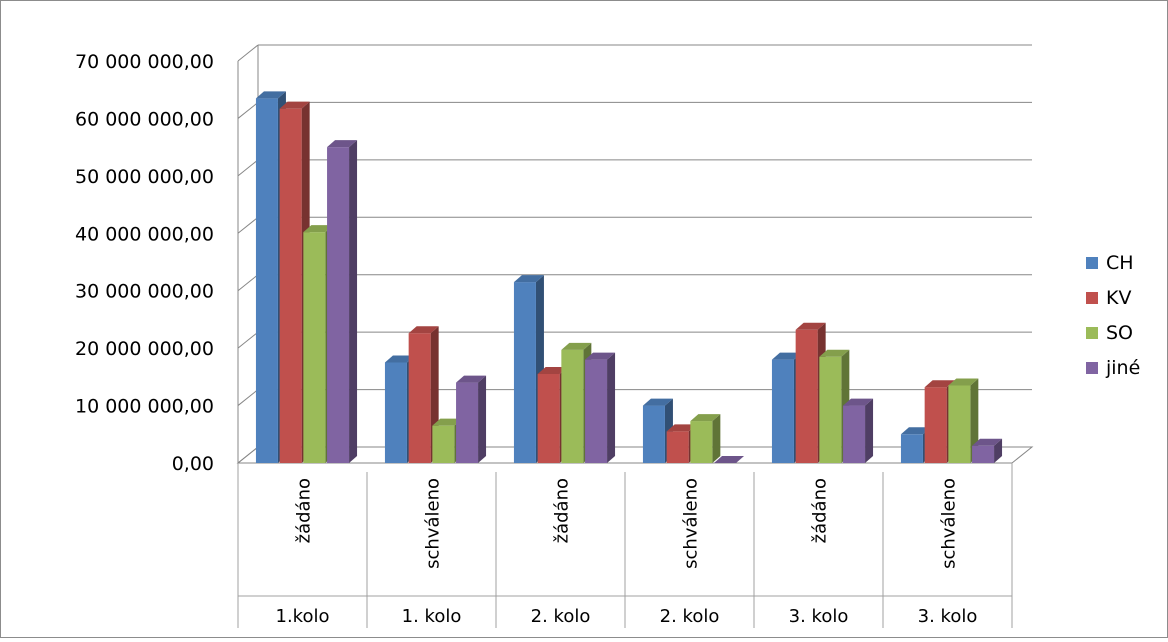 This screenshot has height=642, width=1168. What do you see at coordinates (635, 455) in the screenshot?
I see `chart-floor` at bounding box center [635, 455].